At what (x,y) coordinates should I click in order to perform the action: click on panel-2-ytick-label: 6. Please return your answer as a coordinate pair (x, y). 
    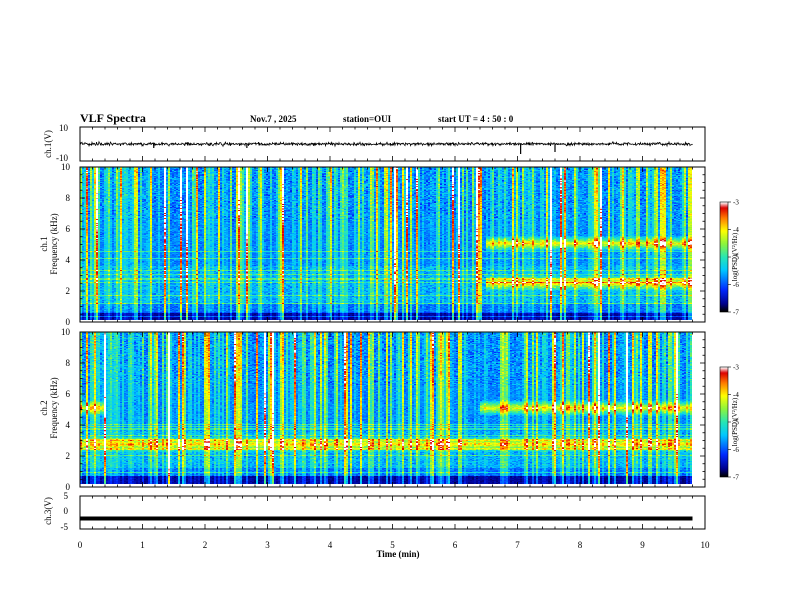
    Looking at the image, I should click on (68, 394).